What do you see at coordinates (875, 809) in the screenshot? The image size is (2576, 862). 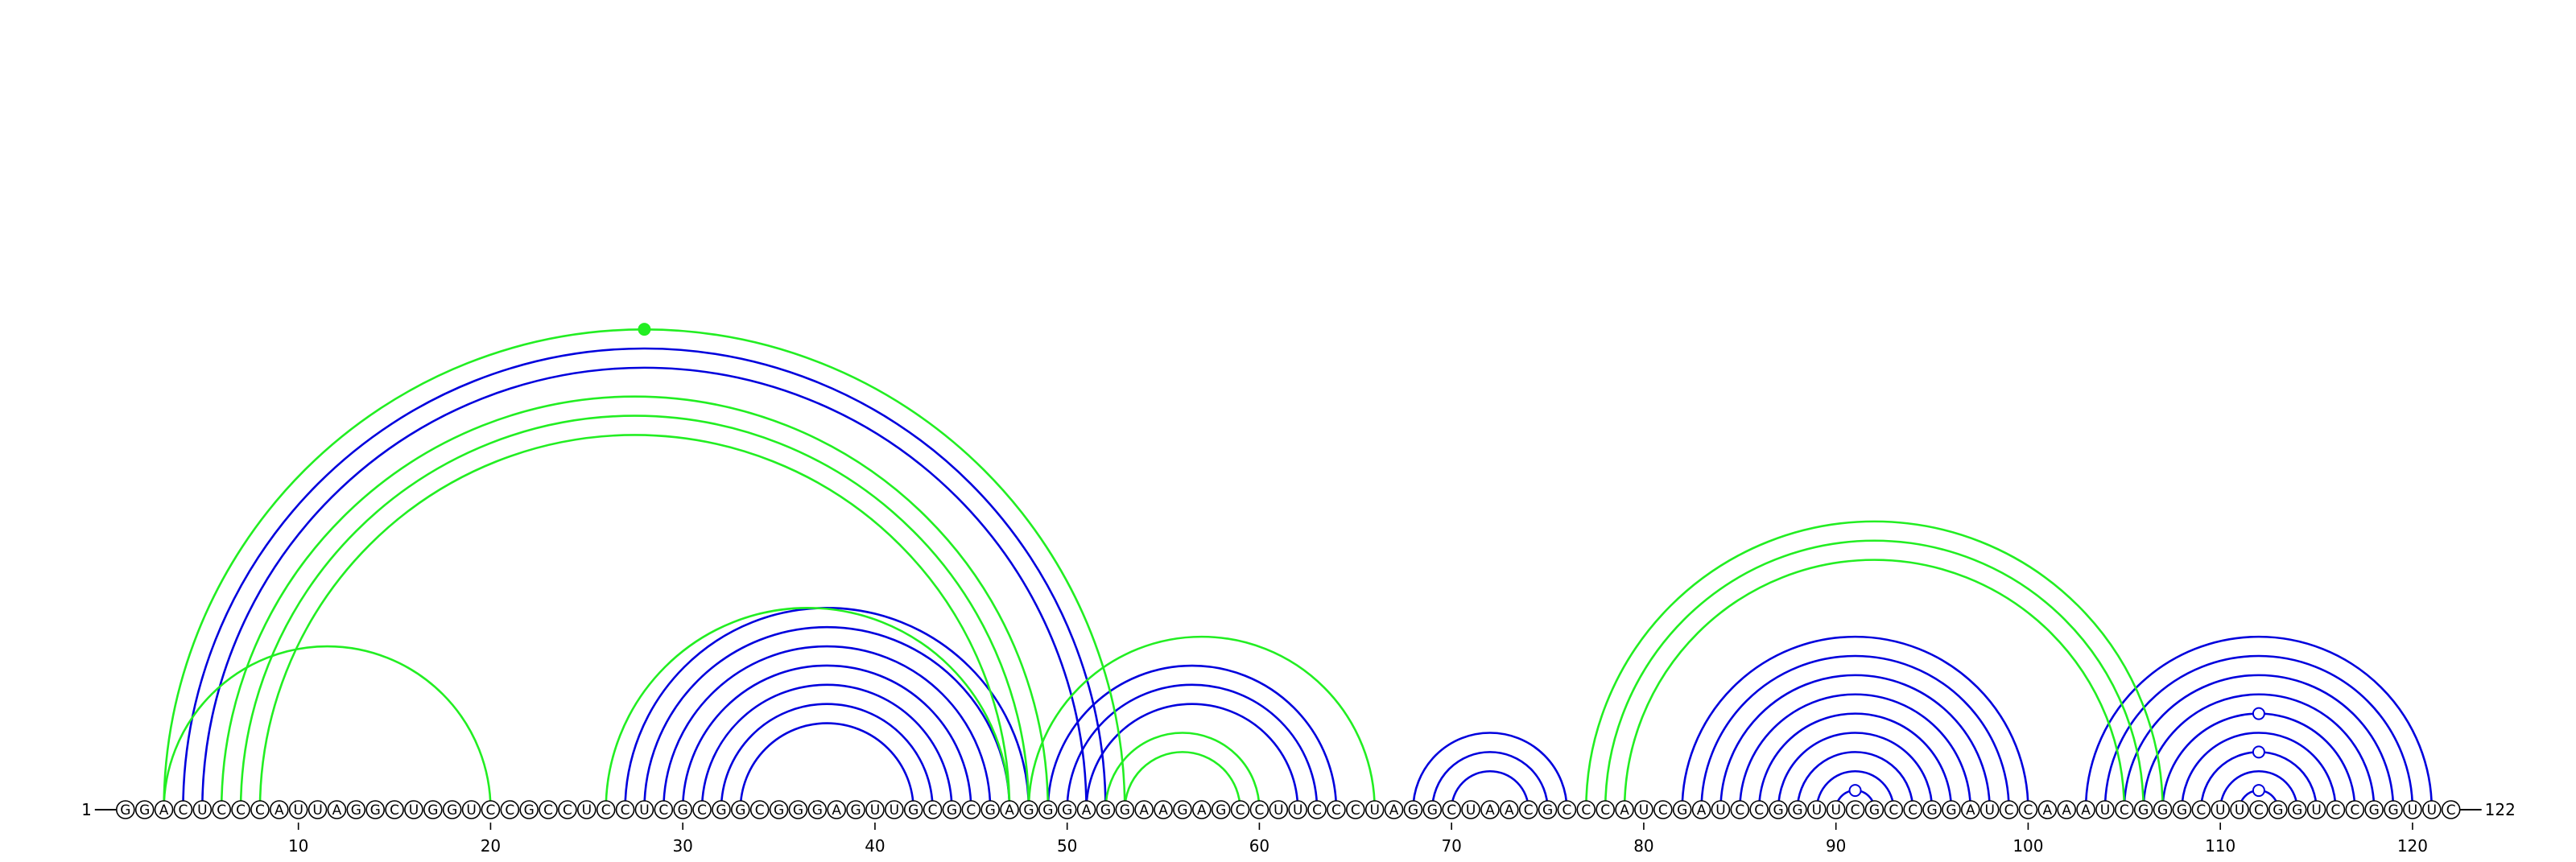 I see `nucleotide-40: U` at bounding box center [875, 809].